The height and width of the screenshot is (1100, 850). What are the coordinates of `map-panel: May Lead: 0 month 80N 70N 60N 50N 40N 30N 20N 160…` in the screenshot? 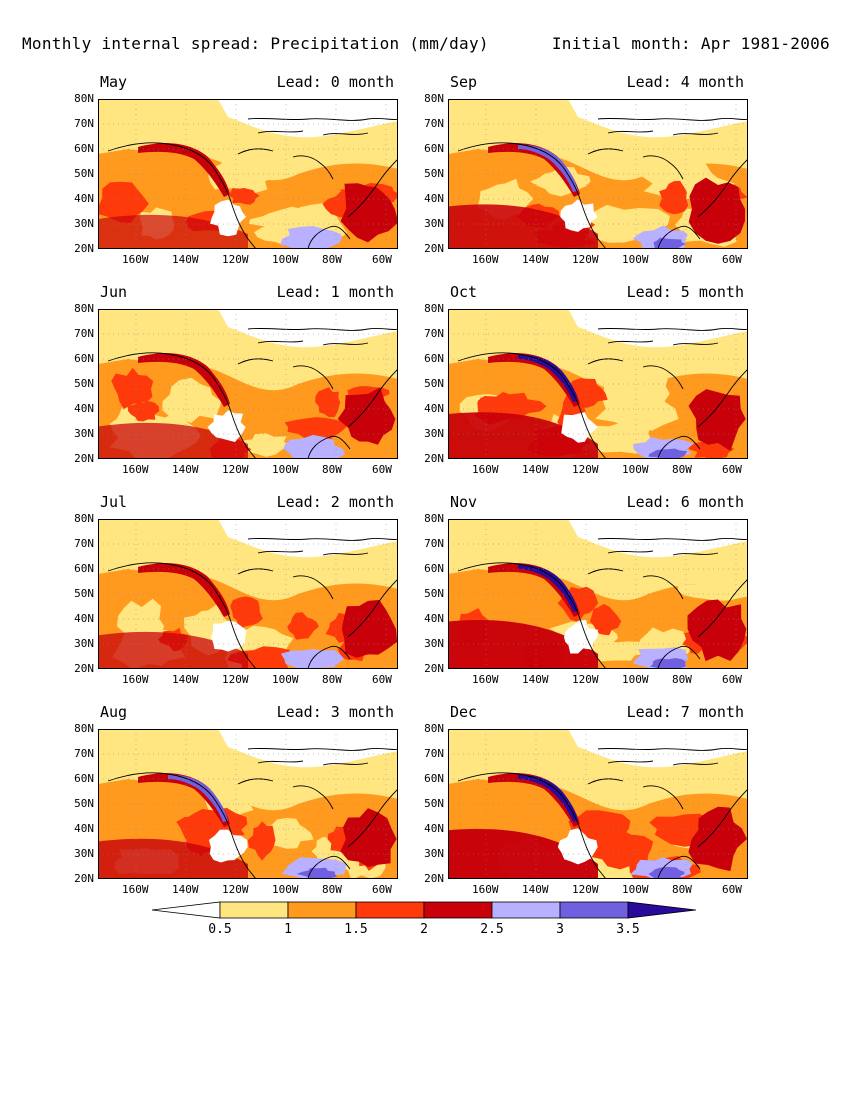 It's located at (237, 179).